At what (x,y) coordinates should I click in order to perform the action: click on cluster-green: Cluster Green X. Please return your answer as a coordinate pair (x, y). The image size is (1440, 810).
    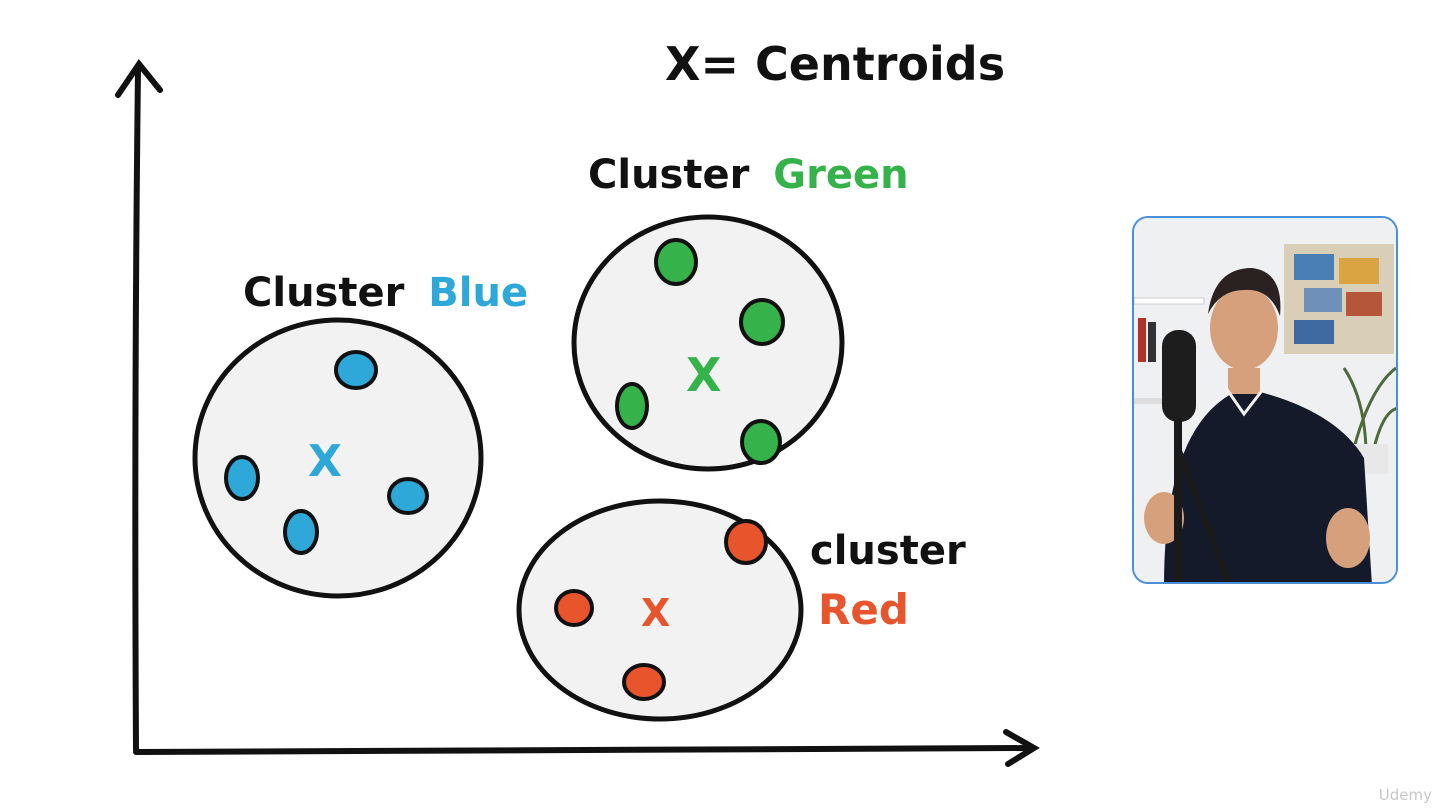
    Looking at the image, I should click on (740, 312).